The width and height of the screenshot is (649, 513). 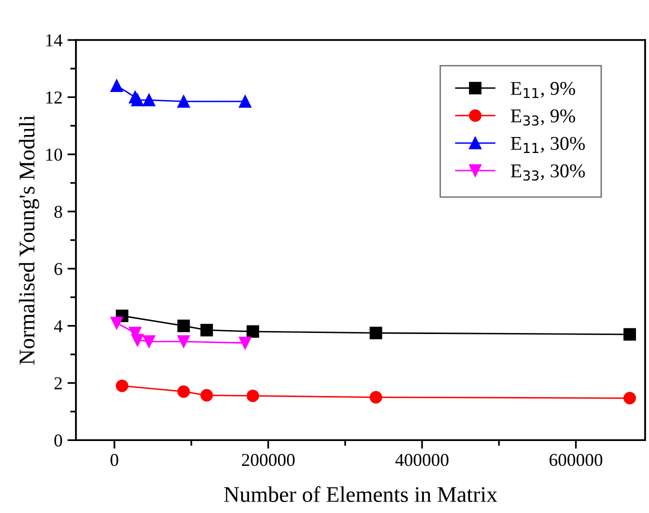 I want to click on y-tick-label: 2, so click(x=58, y=383).